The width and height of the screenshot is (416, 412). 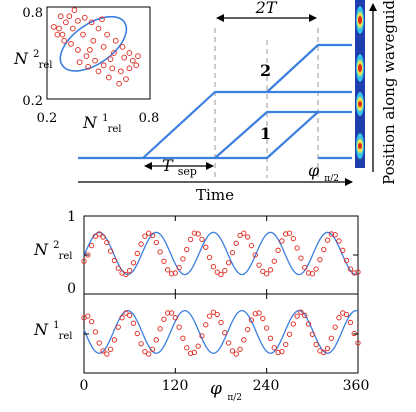 What do you see at coordinates (71, 289) in the screenshot?
I see `top-ytick-0: 0` at bounding box center [71, 289].